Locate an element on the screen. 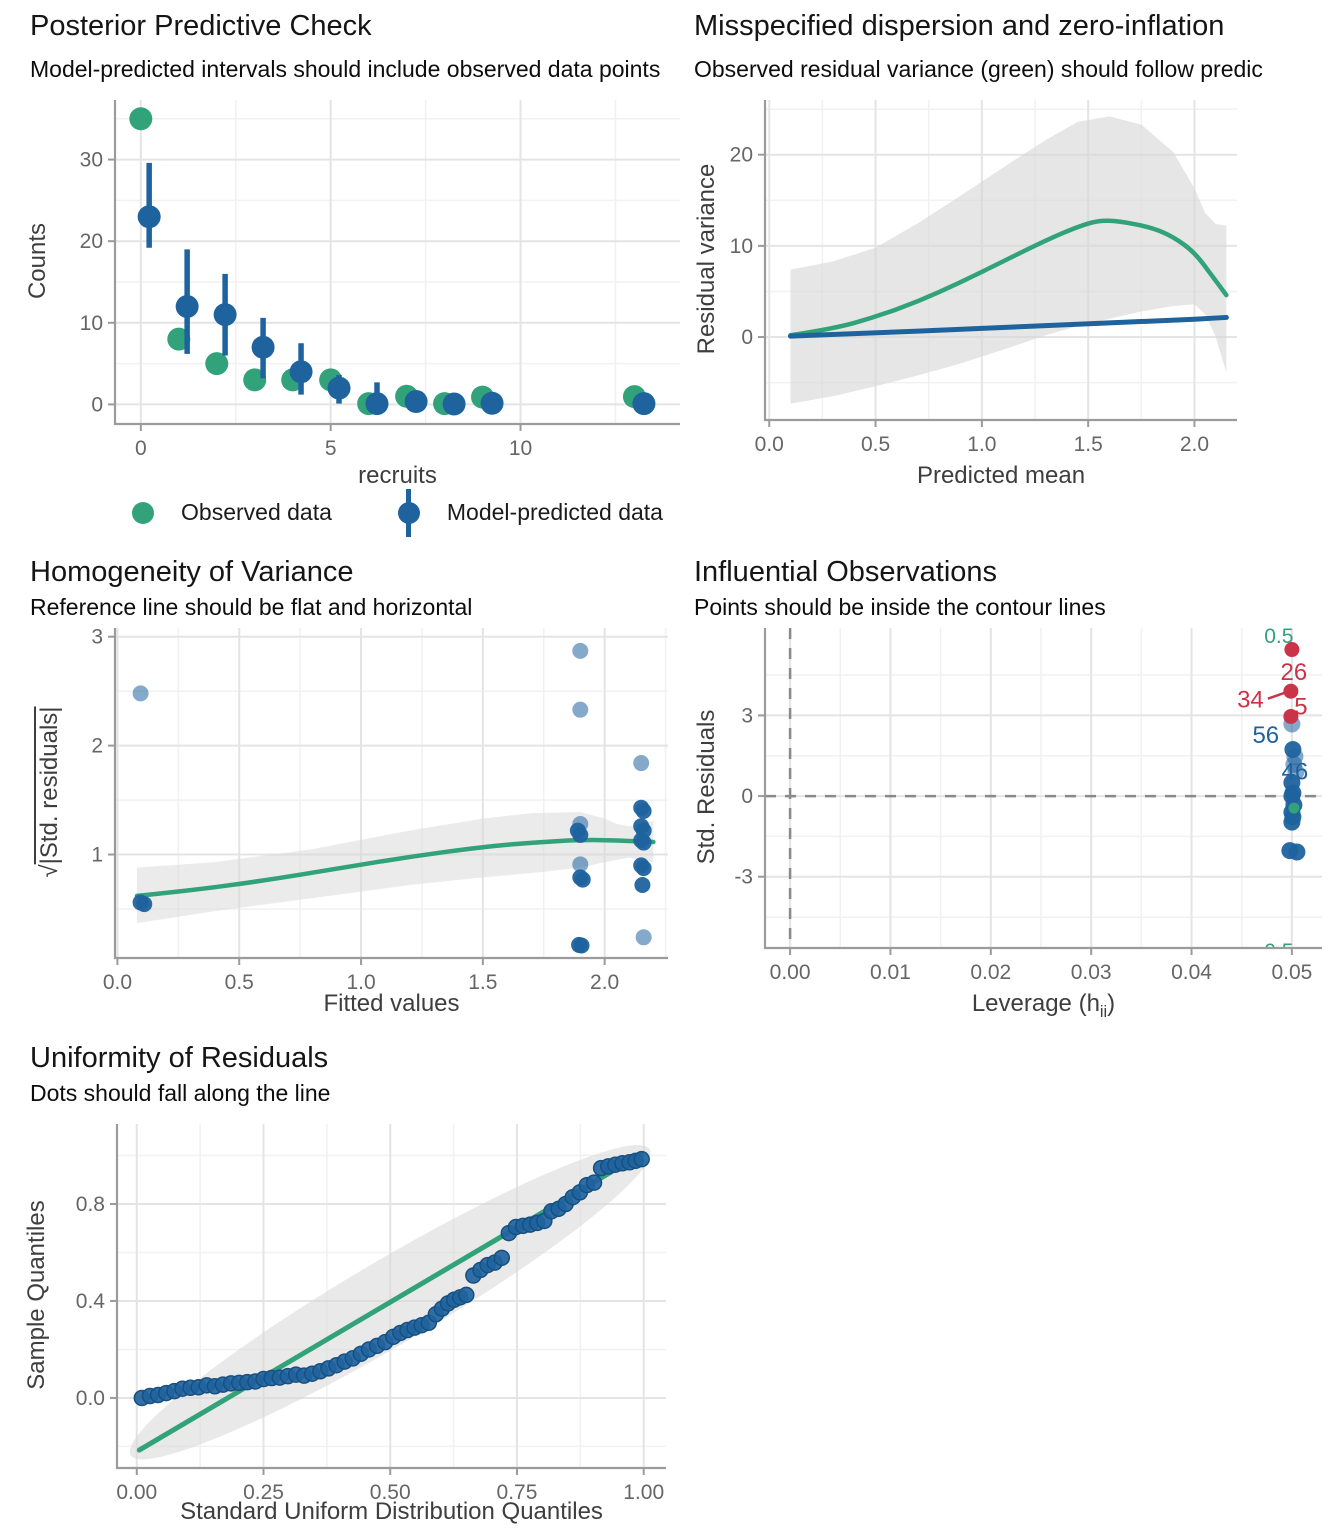  svg-text: 0.03 is located at coordinates (1091, 972).